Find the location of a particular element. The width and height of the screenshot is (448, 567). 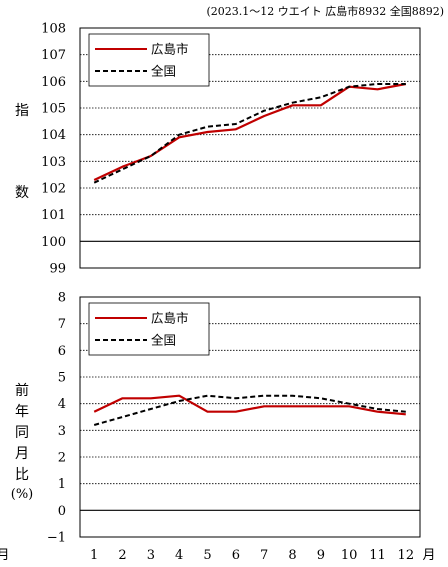

x-tick-label: 12 is located at coordinates (406, 555).